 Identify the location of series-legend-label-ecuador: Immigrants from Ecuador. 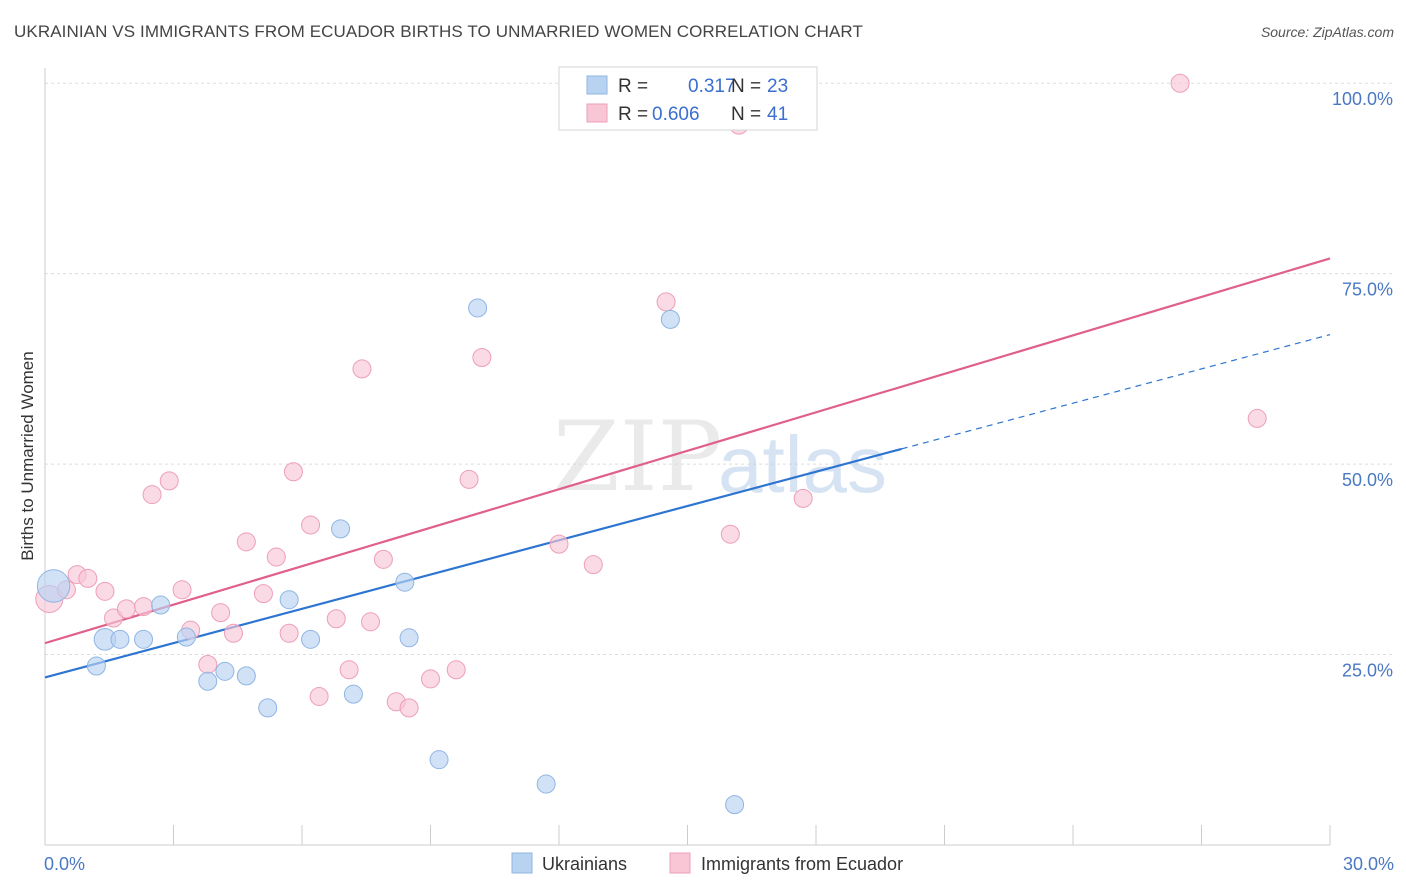
(802, 864).